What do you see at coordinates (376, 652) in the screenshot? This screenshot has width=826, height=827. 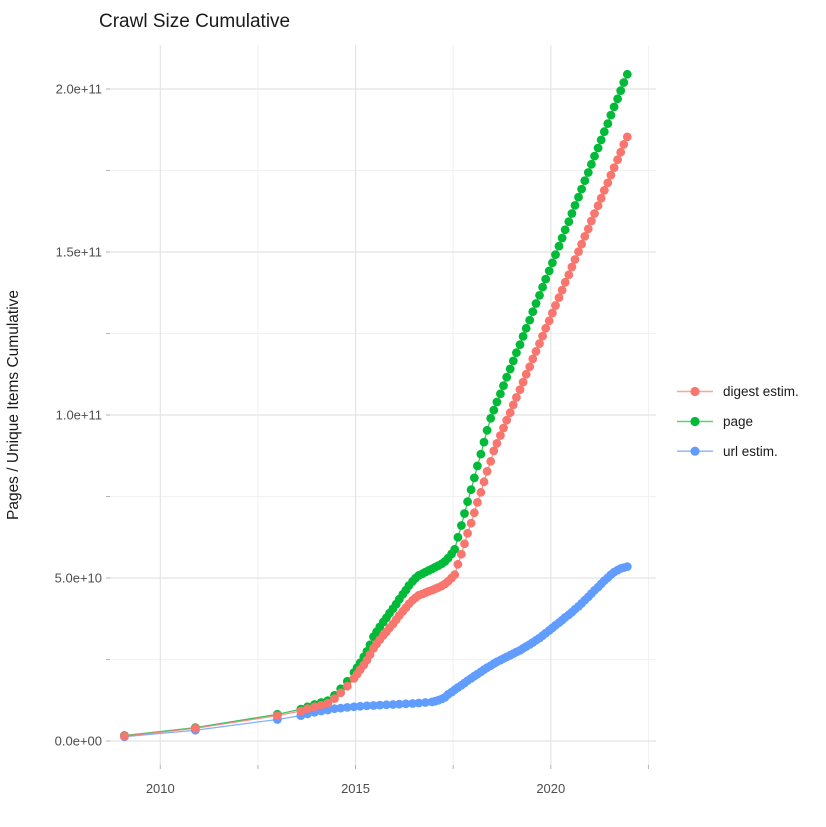 I see `series-url-estim-` at bounding box center [376, 652].